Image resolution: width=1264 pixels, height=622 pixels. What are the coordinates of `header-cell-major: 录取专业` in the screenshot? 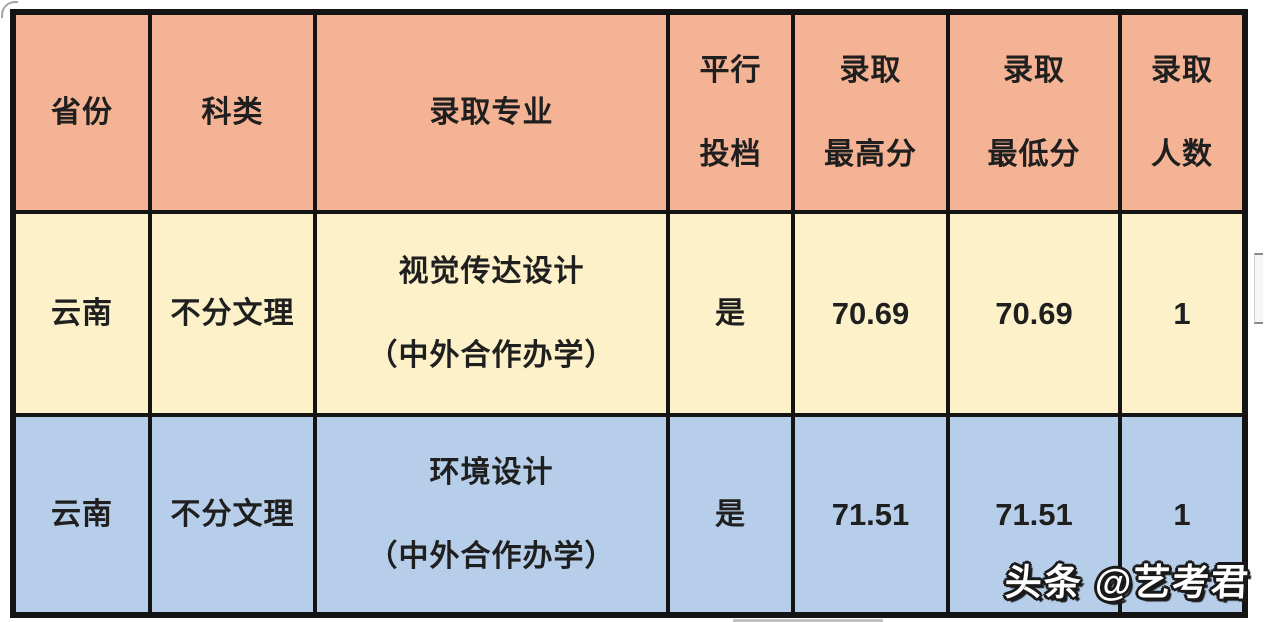 It's located at (491, 112).